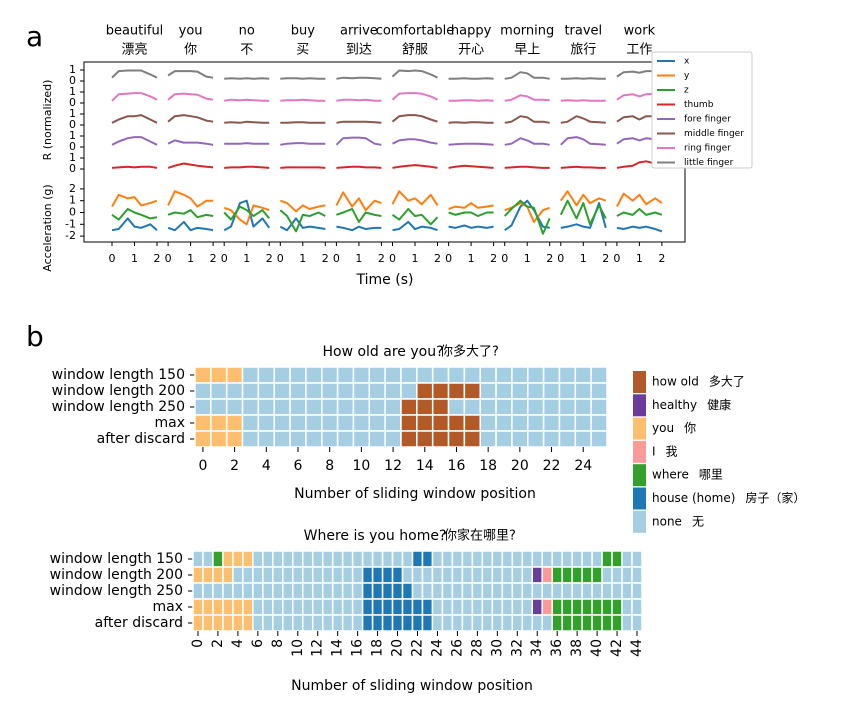 The height and width of the screenshot is (709, 843). Describe the element at coordinates (338, 648) in the screenshot. I see `x-tick-label: 14` at that location.